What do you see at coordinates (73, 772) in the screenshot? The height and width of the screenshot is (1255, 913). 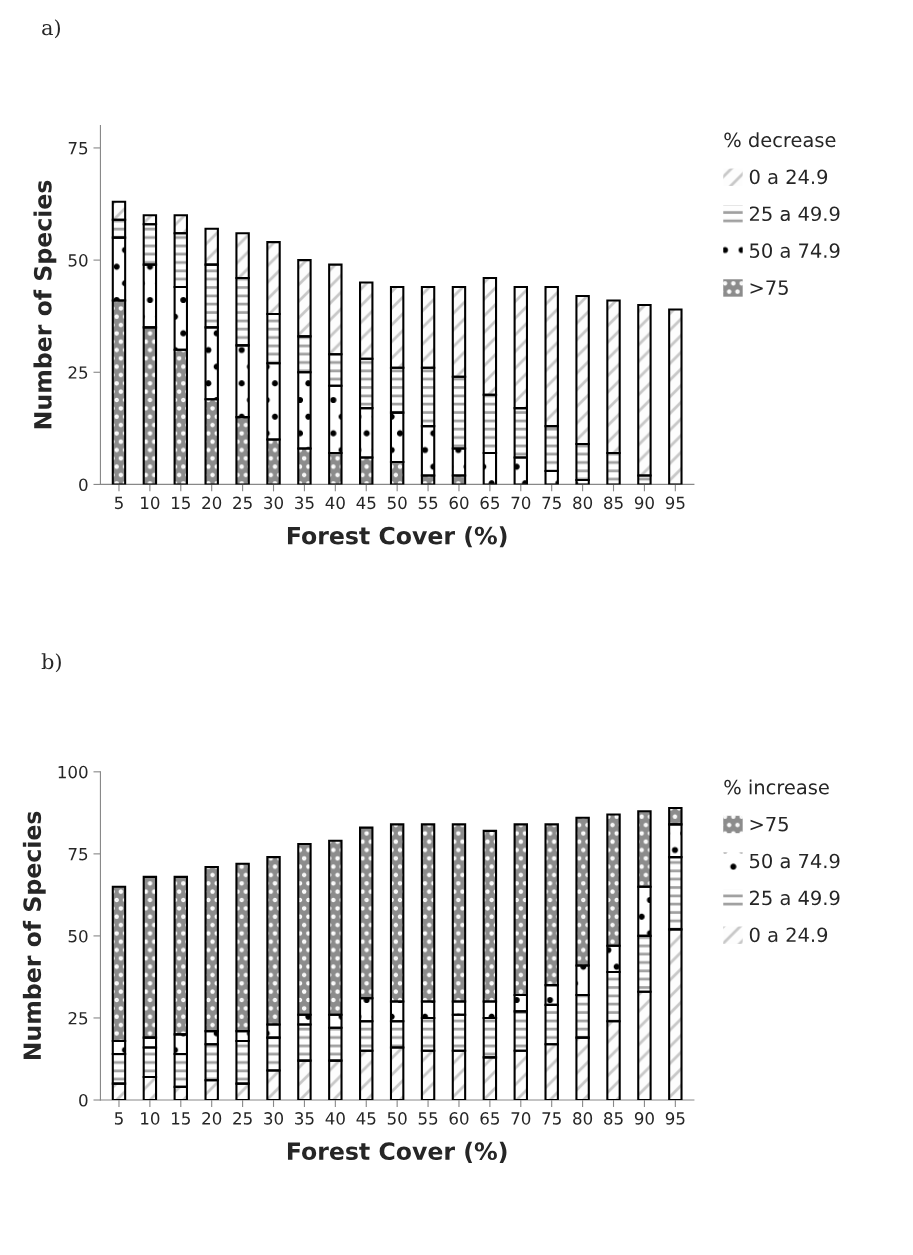 I see `y-tick-label: 100` at bounding box center [73, 772].